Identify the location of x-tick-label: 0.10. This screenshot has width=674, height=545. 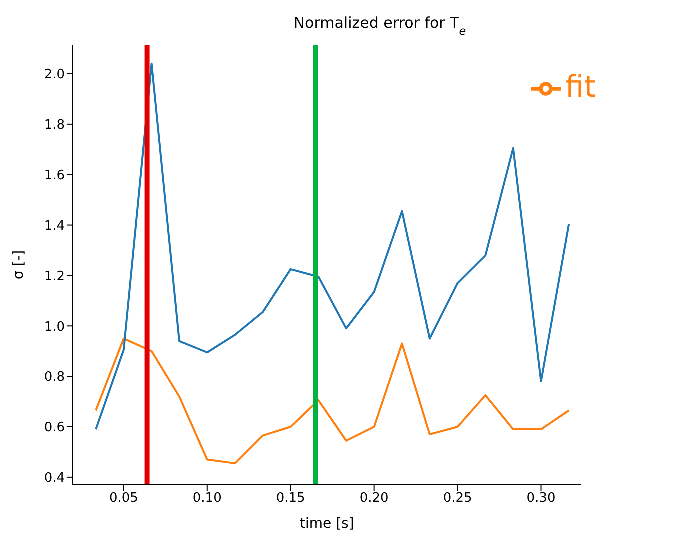
(207, 498).